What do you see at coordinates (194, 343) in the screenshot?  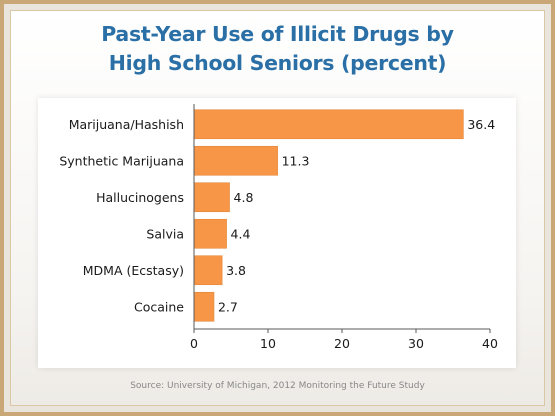 I see `x-tick-label-0: 0` at bounding box center [194, 343].